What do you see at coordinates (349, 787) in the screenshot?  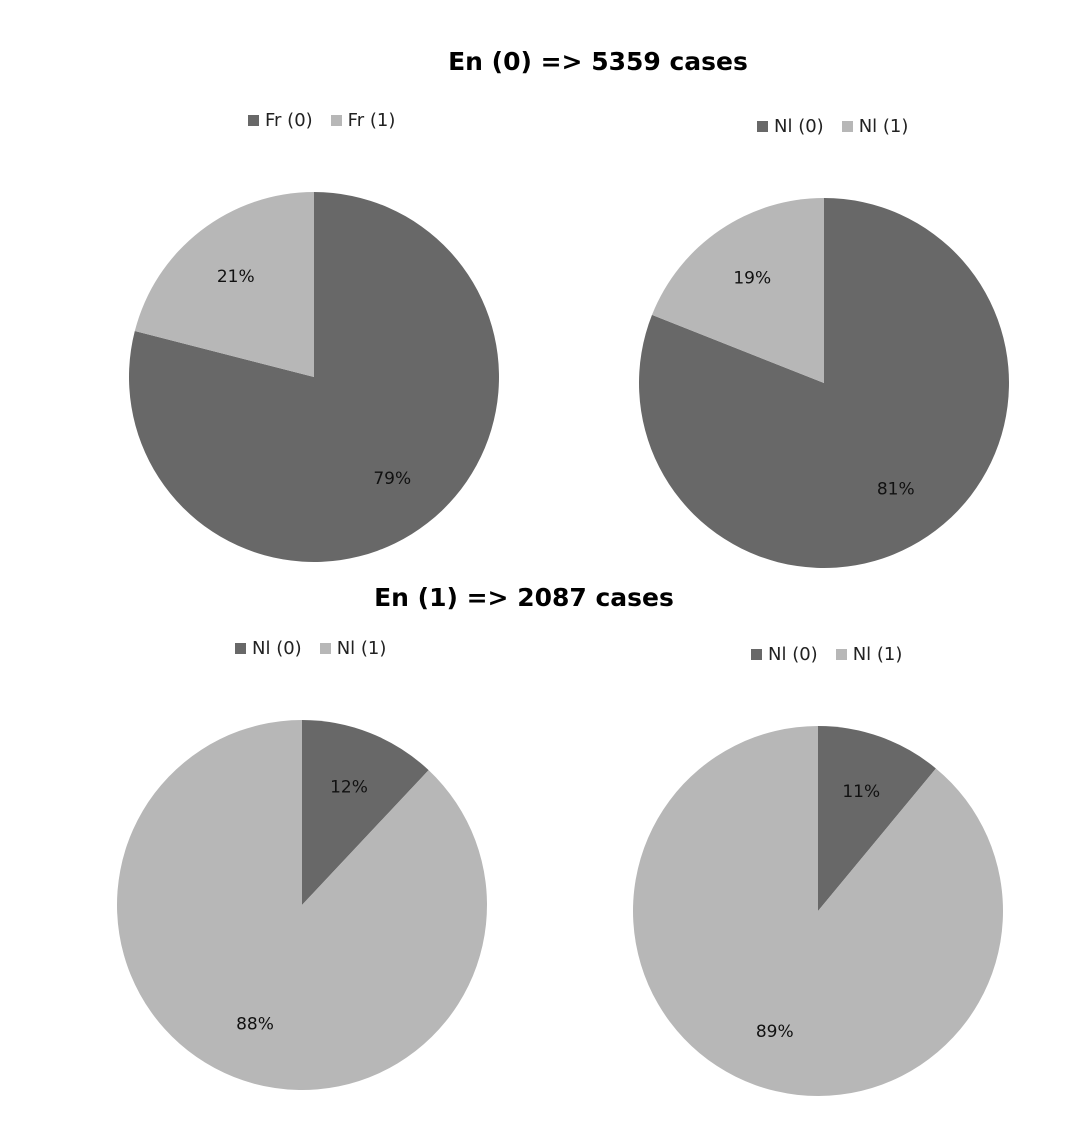 I see `pie-data-label: 12%` at bounding box center [349, 787].